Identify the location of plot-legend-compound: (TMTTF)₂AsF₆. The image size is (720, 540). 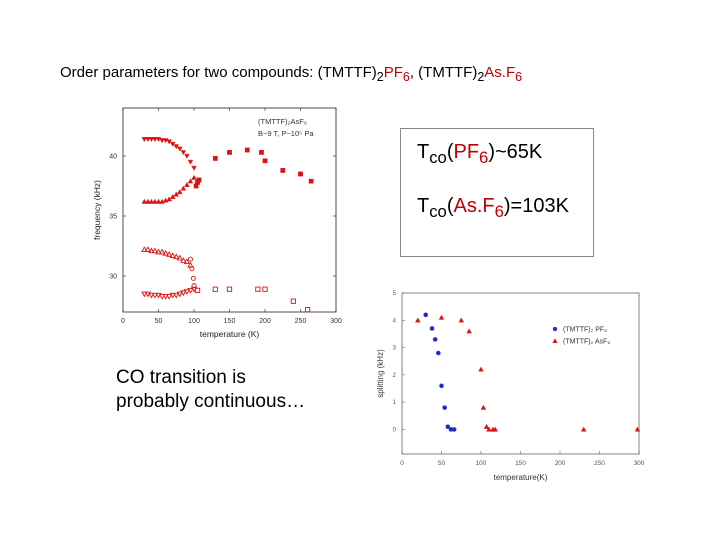
(282, 121).